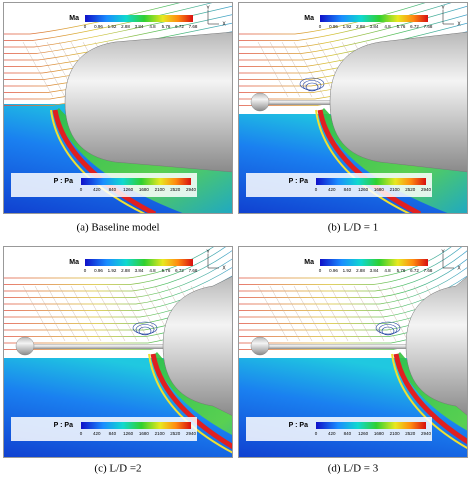 The width and height of the screenshot is (474, 481). Describe the element at coordinates (426, 189) in the screenshot. I see `p-tick-label: 2940` at that location.